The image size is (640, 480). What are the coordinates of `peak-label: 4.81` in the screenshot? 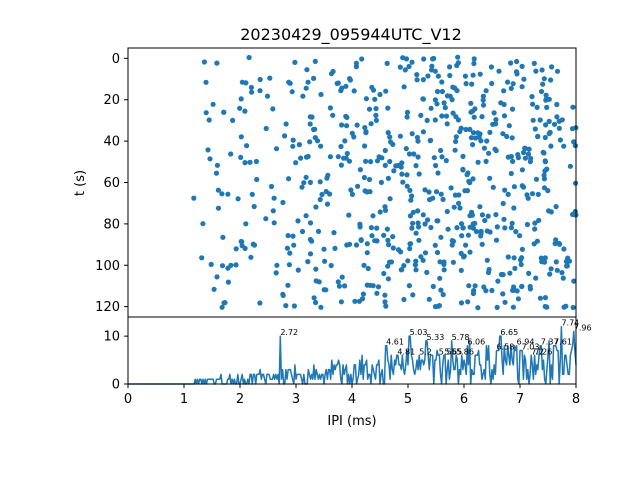 It's located at (406, 351).